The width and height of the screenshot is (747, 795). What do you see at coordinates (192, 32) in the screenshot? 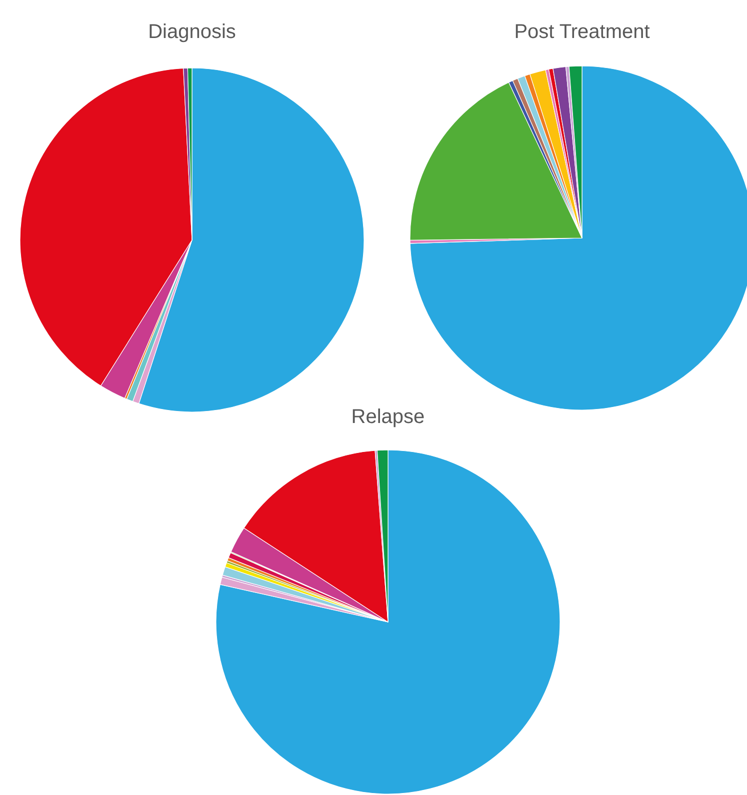
I see `chart-title: Diagnosis` at bounding box center [192, 32].